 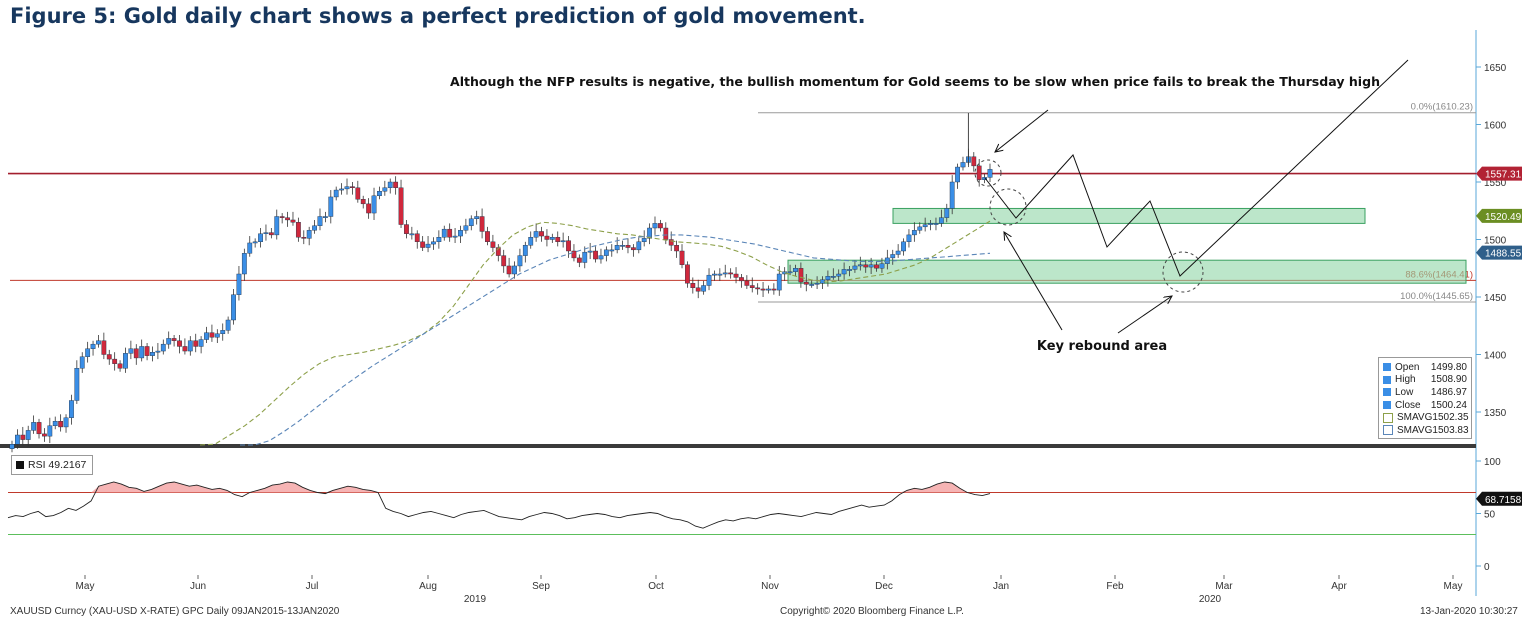 I want to click on legend-name: Close, so click(x=1408, y=405).